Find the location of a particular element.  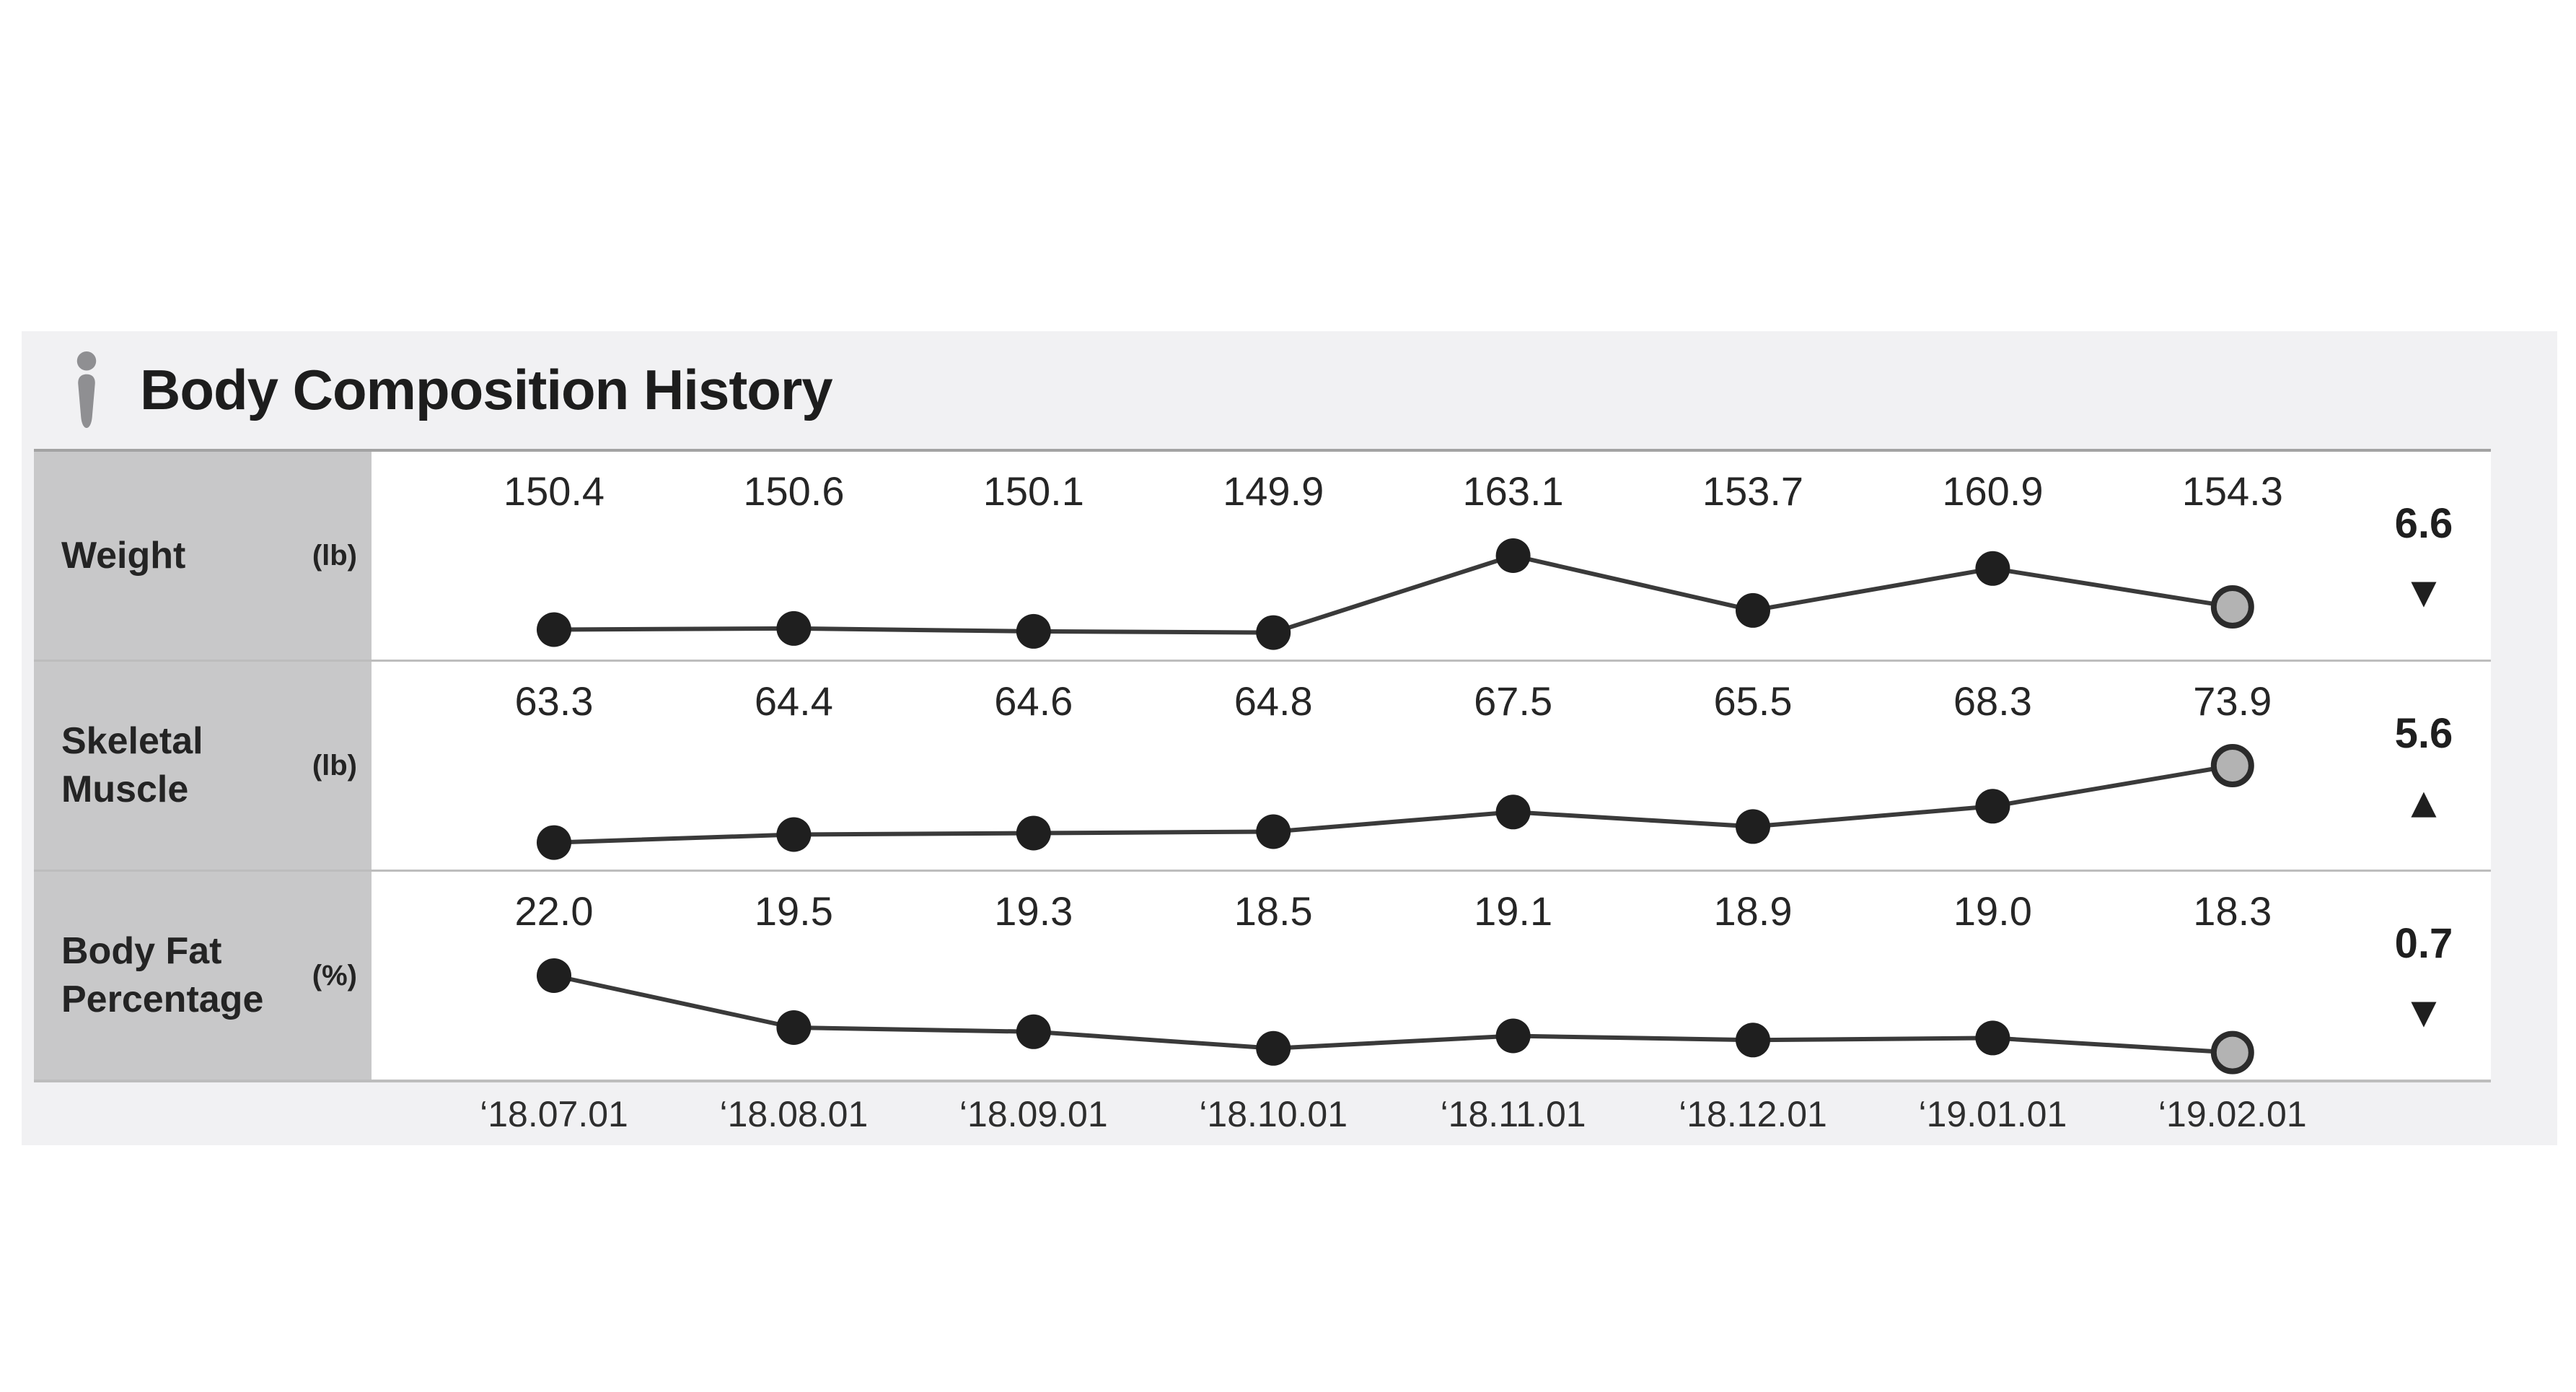

date-label: ‘18.09.01 is located at coordinates (1033, 1113).